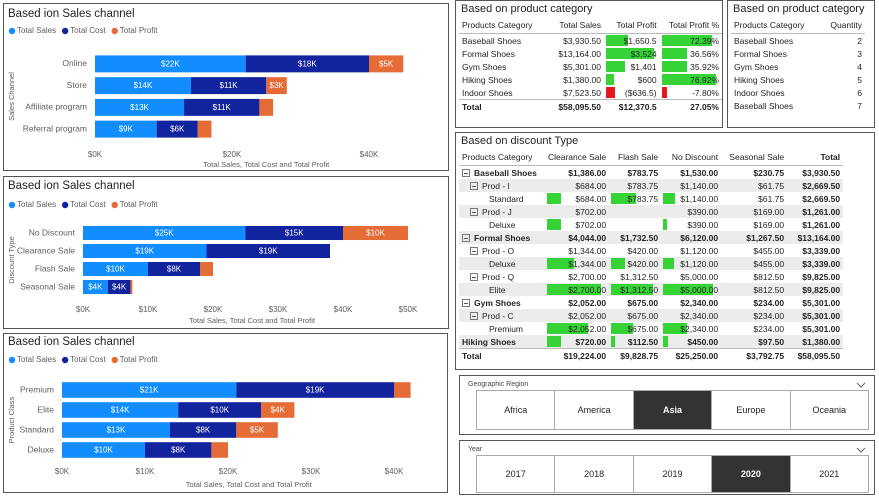  Describe the element at coordinates (503, 79) in the screenshot. I see `table-cell: Hiking Shoes` at that location.